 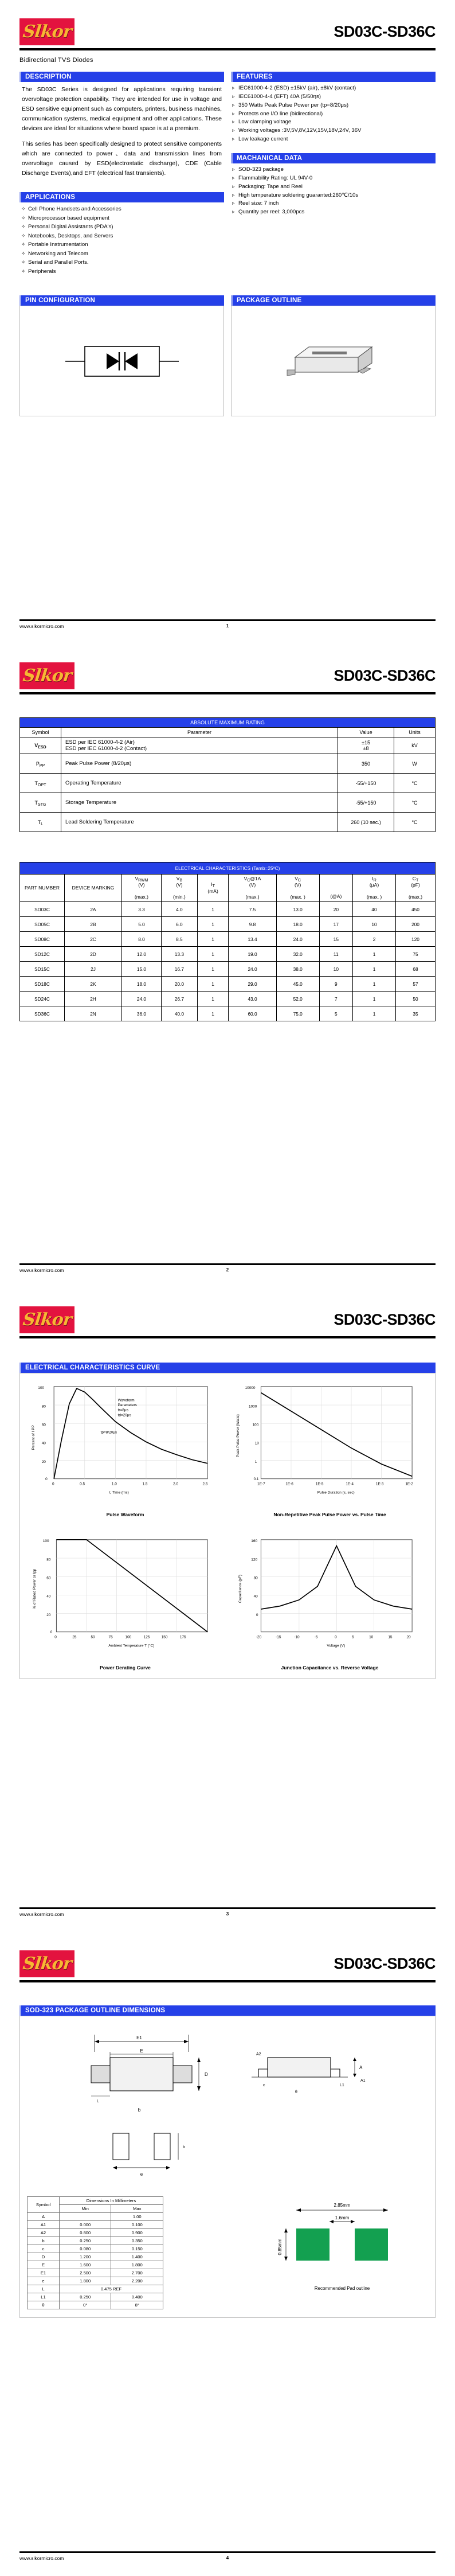 What do you see at coordinates (332, 2232) in the screenshot?
I see `recommended-pad-drawing: 2.85mm 1.6mm 0.85mm` at bounding box center [332, 2232].